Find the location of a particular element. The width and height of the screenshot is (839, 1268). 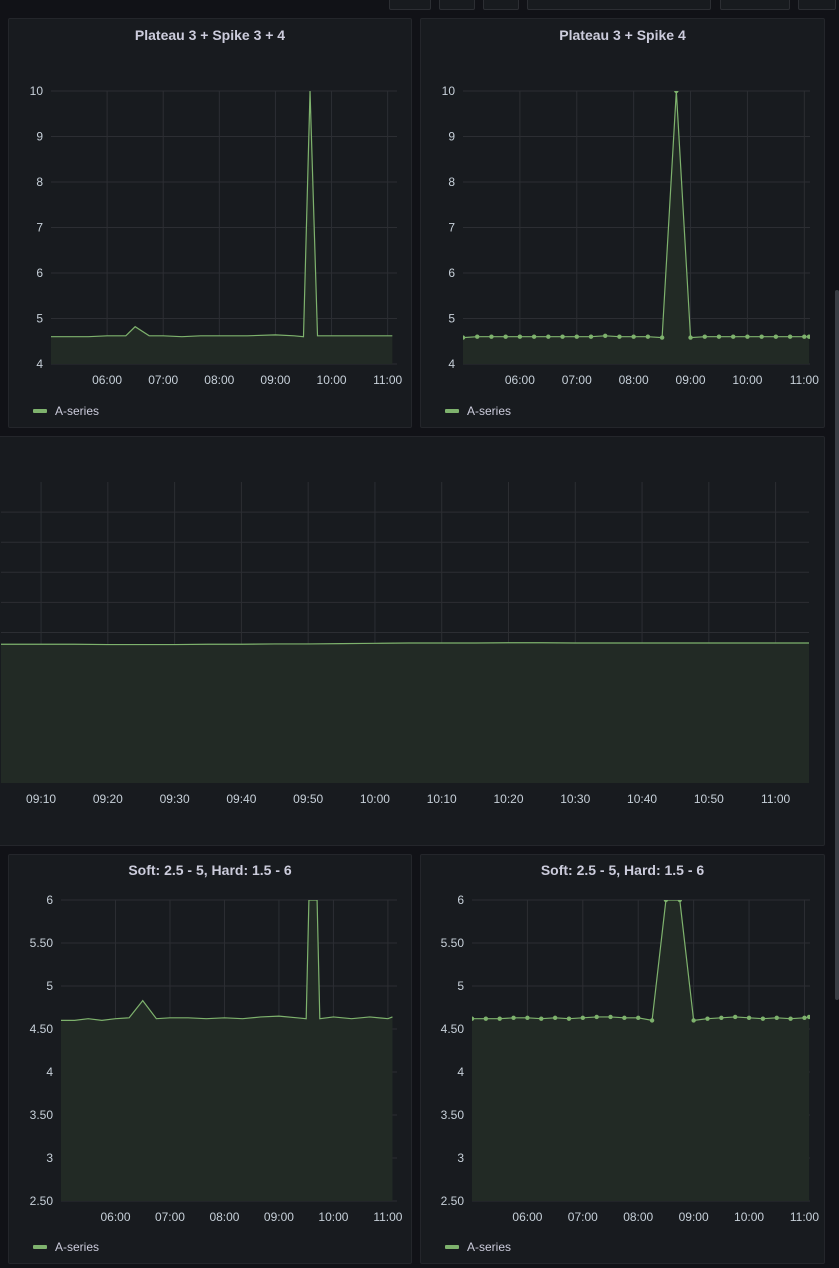

dashboard-toolbar is located at coordinates (419, 6).